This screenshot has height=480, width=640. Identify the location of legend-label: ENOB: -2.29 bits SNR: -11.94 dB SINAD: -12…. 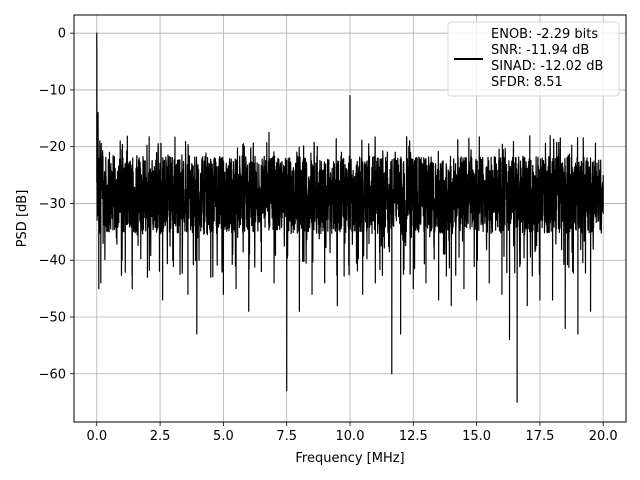
(547, 58).